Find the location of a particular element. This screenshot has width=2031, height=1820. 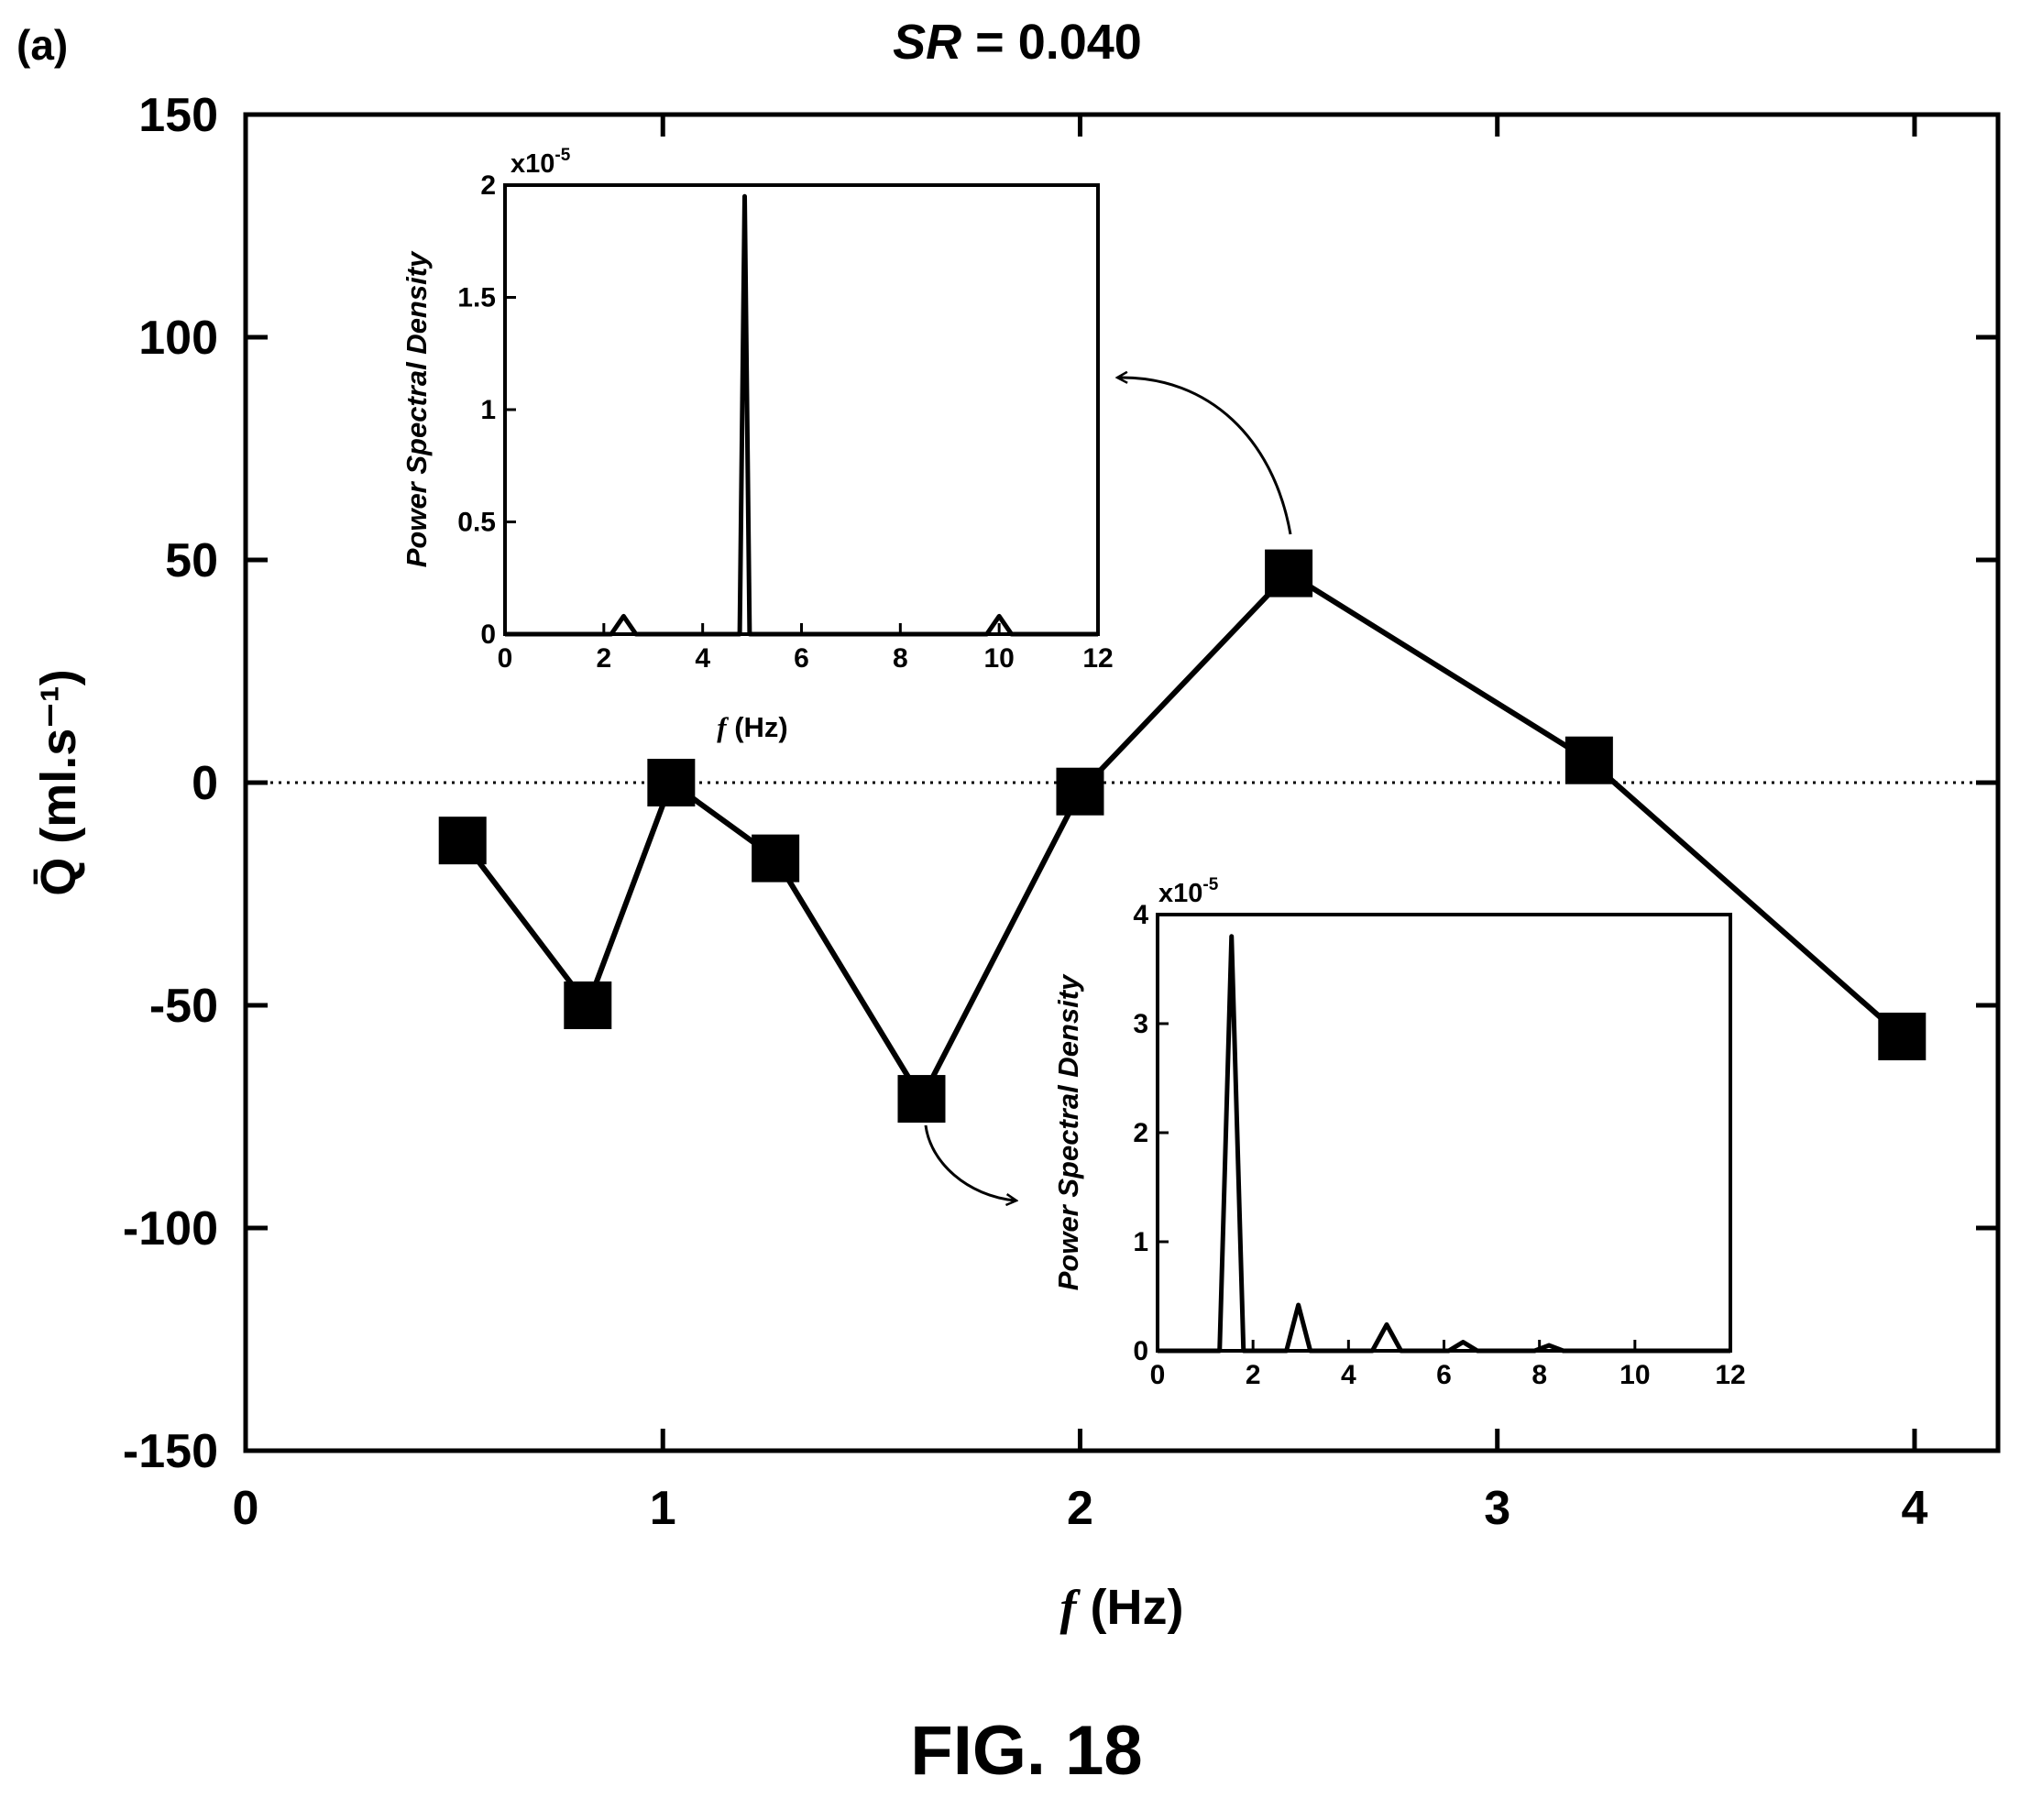

inset-top-scale-label: x10-5 is located at coordinates (541, 162).